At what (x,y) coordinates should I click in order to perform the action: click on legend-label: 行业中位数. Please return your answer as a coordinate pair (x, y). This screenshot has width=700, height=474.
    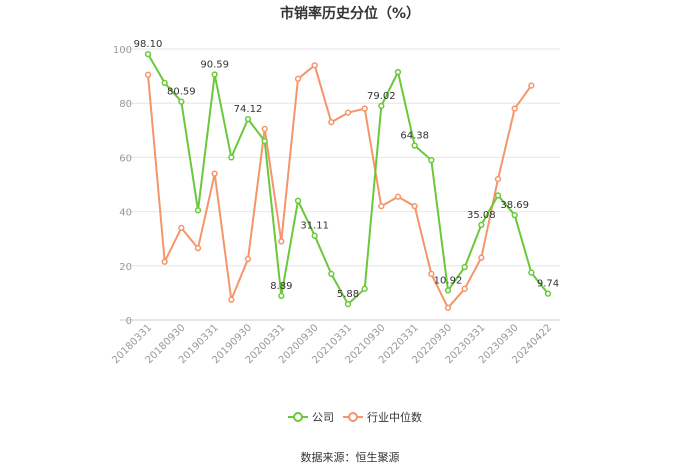
    Looking at the image, I should click on (394, 417).